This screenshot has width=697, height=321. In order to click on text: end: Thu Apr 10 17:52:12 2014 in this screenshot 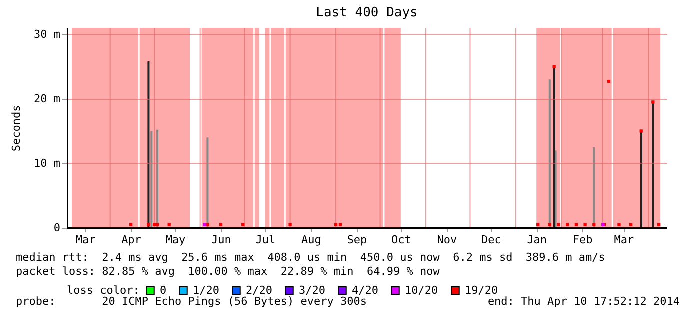, I will do `click(584, 301)`.